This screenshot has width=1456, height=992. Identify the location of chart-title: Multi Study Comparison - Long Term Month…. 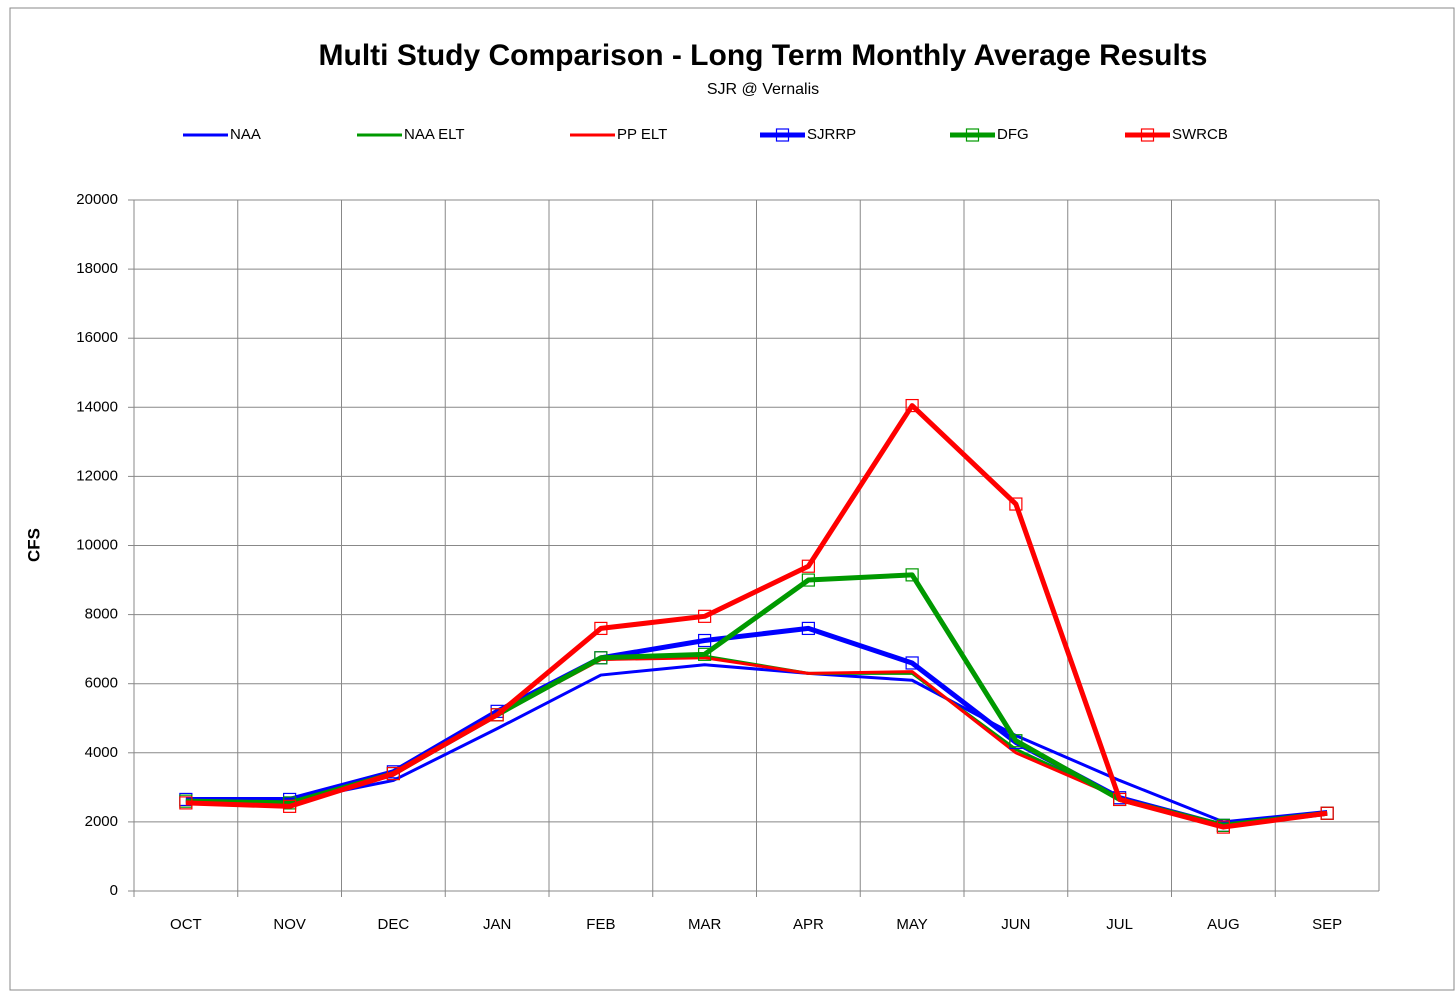
(763, 55).